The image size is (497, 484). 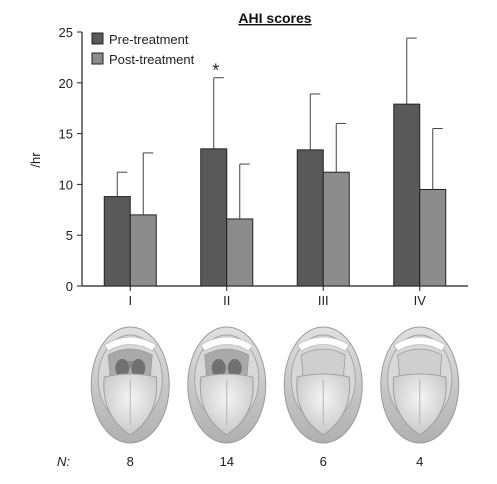 I want to click on x-tick-label: IV, so click(x=420, y=300).